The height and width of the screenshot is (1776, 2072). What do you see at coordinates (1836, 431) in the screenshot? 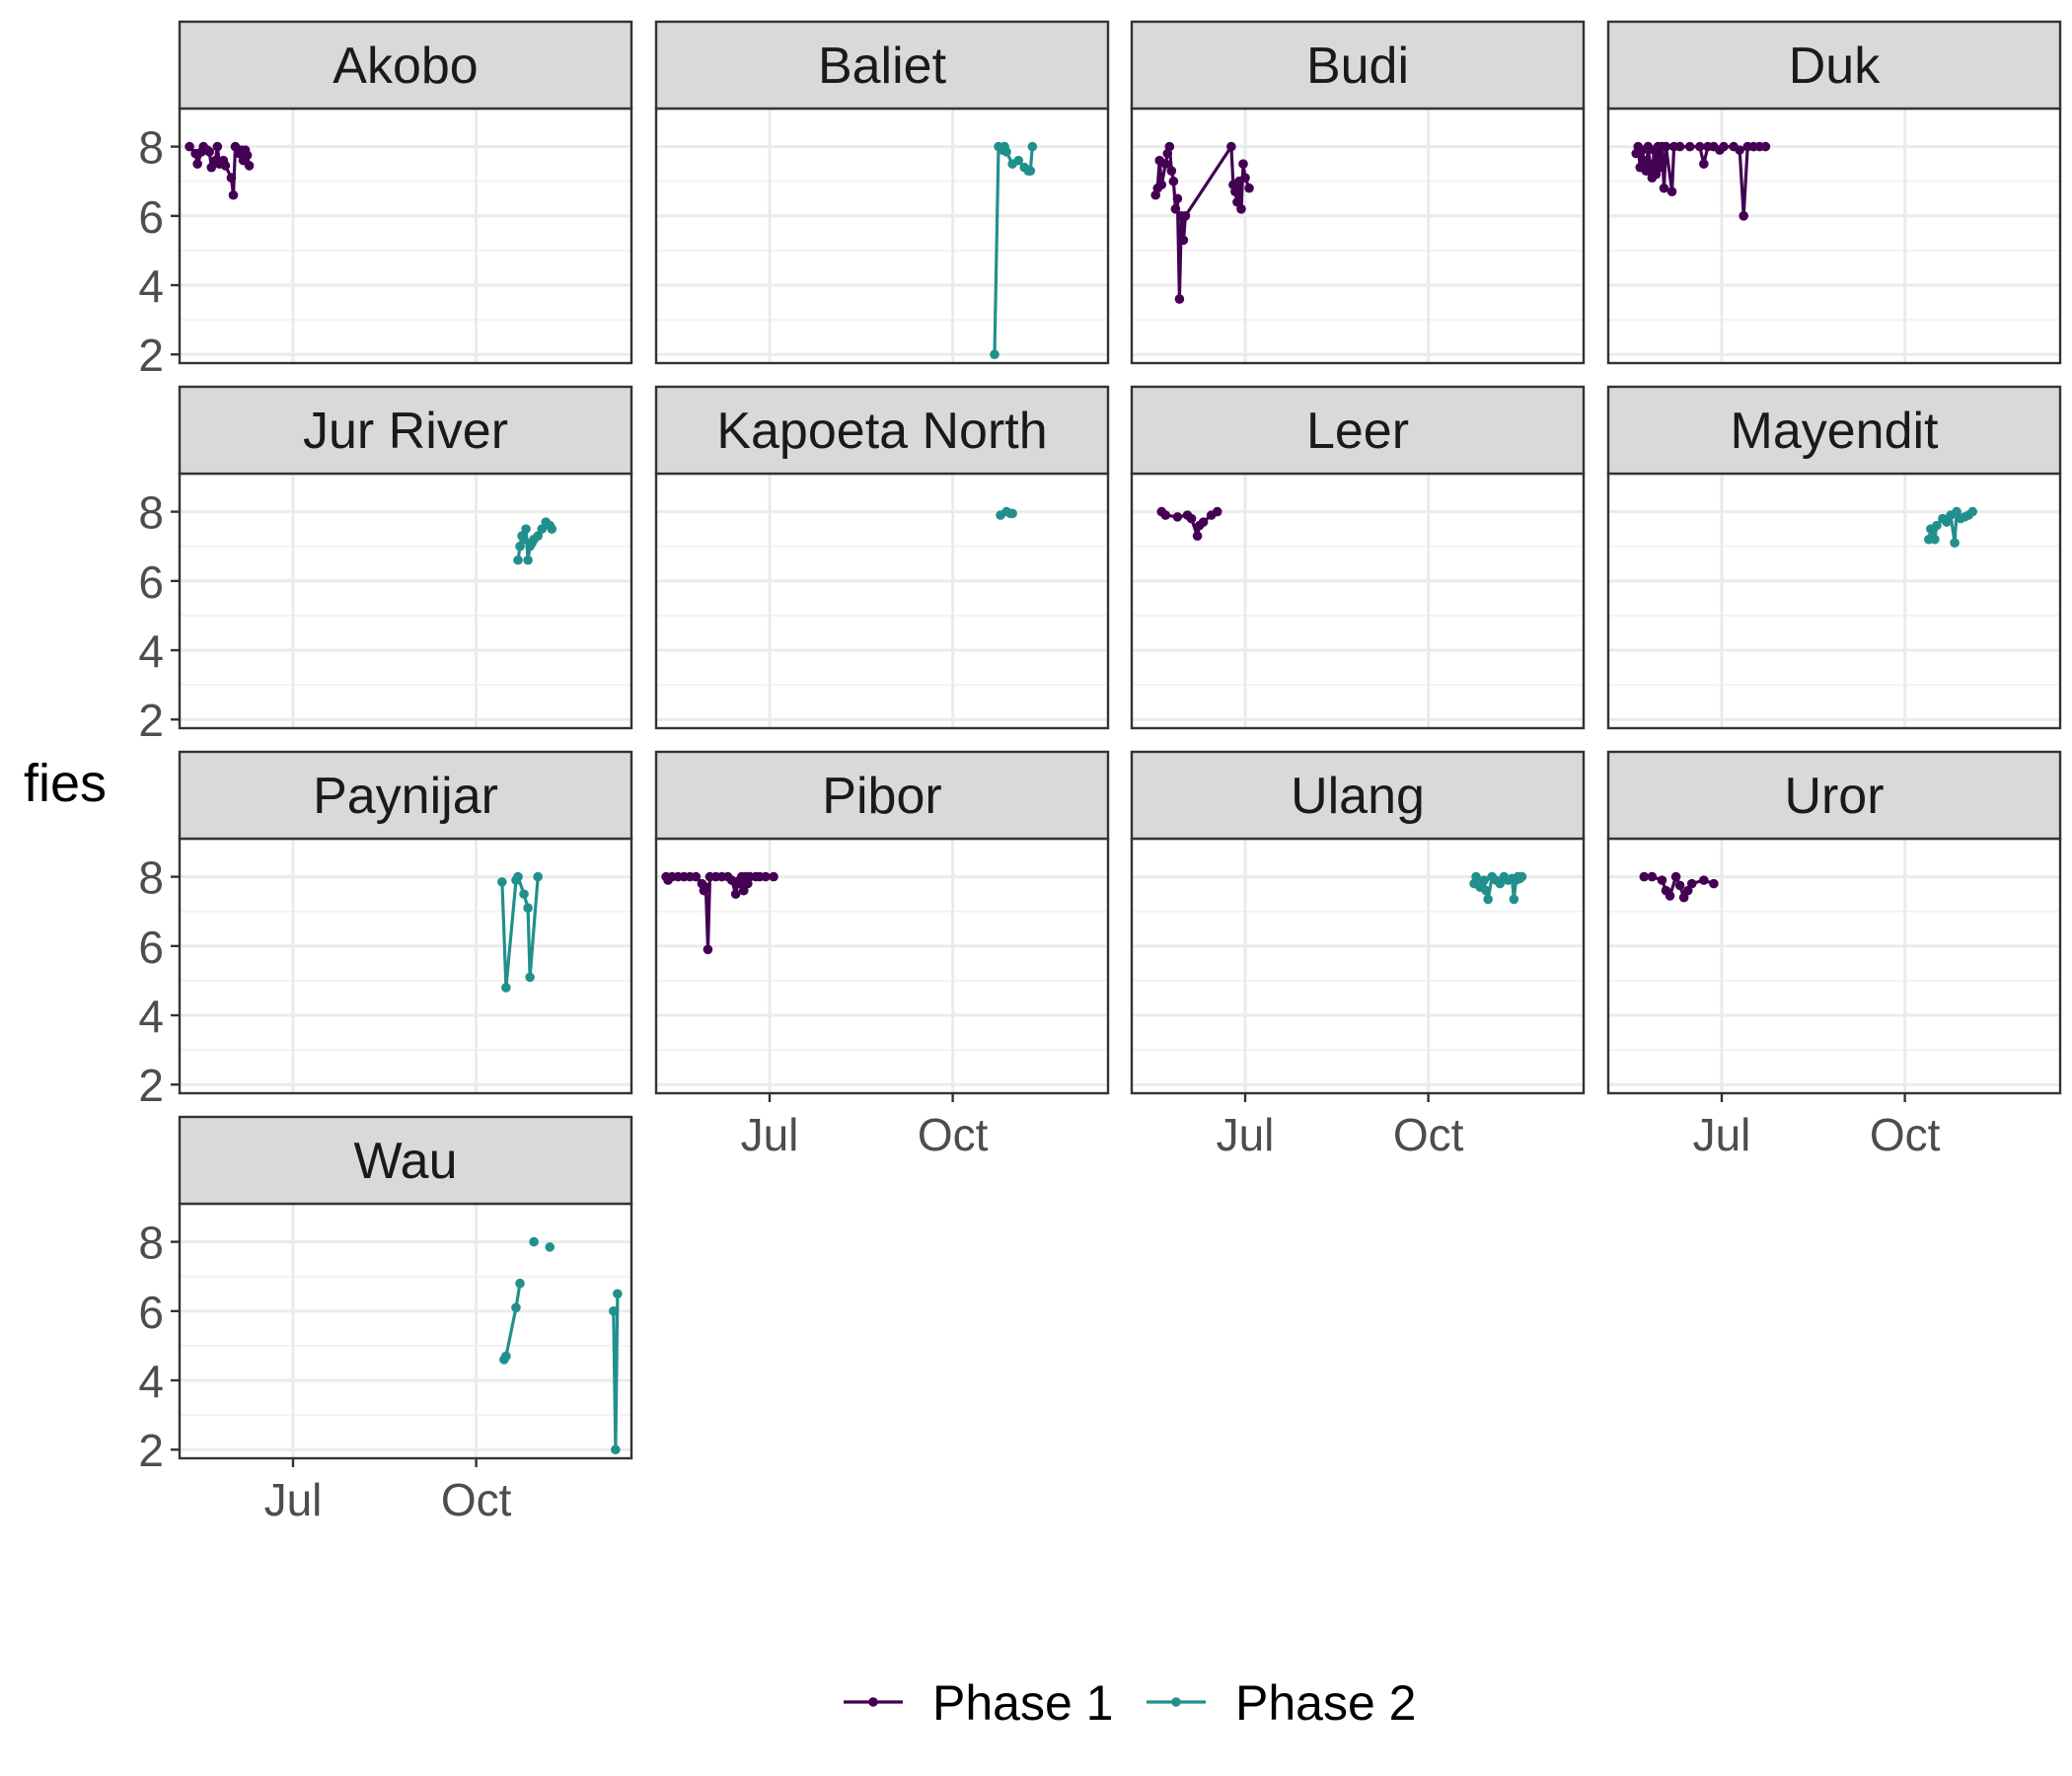
I see `facet-strip-label: Mayendit` at bounding box center [1836, 431].